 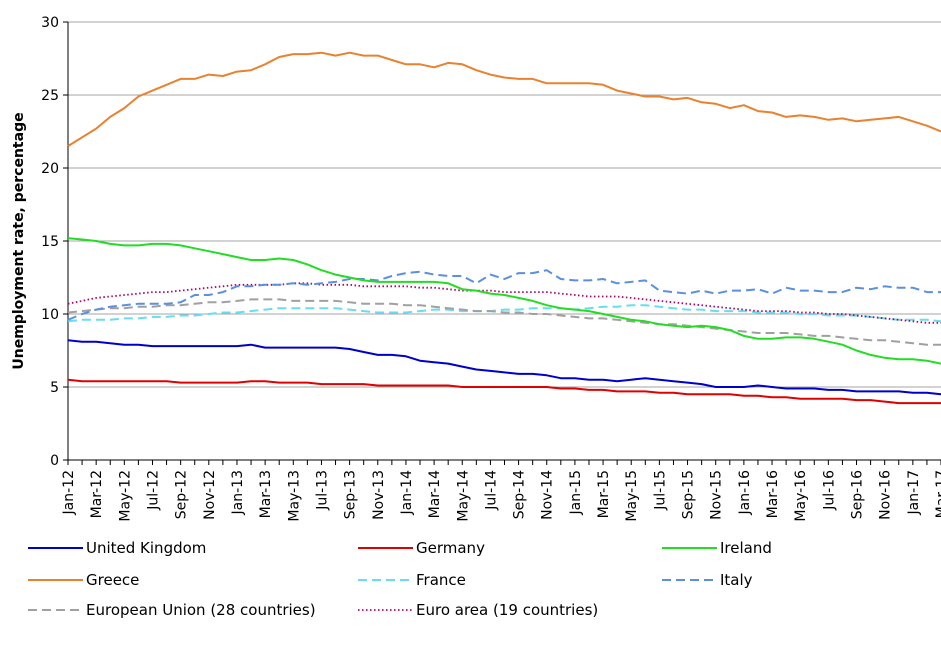 What do you see at coordinates (801, 496) in the screenshot?
I see `x-tick-label: May-16` at bounding box center [801, 496].